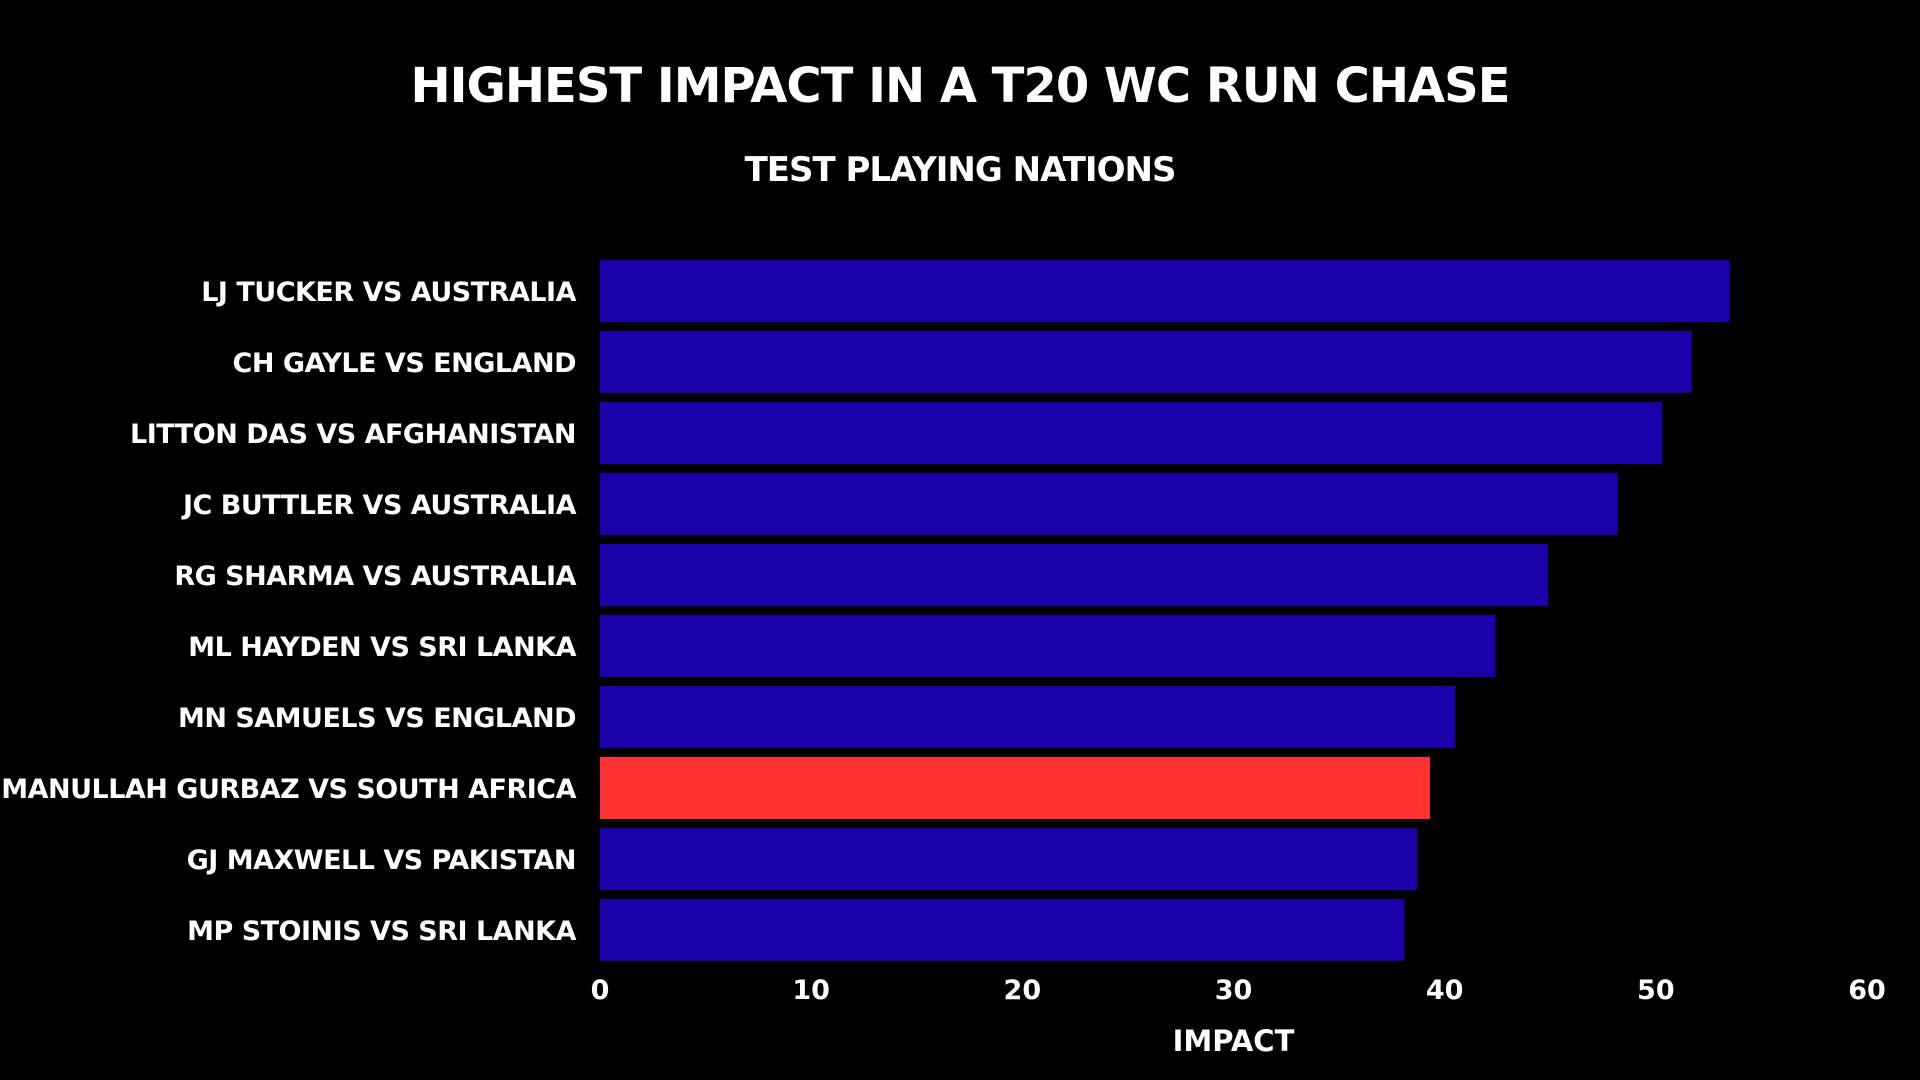  Describe the element at coordinates (375, 576) in the screenshot. I see `category-label-5: RG SHARMA VS AUSTRALIA` at that location.